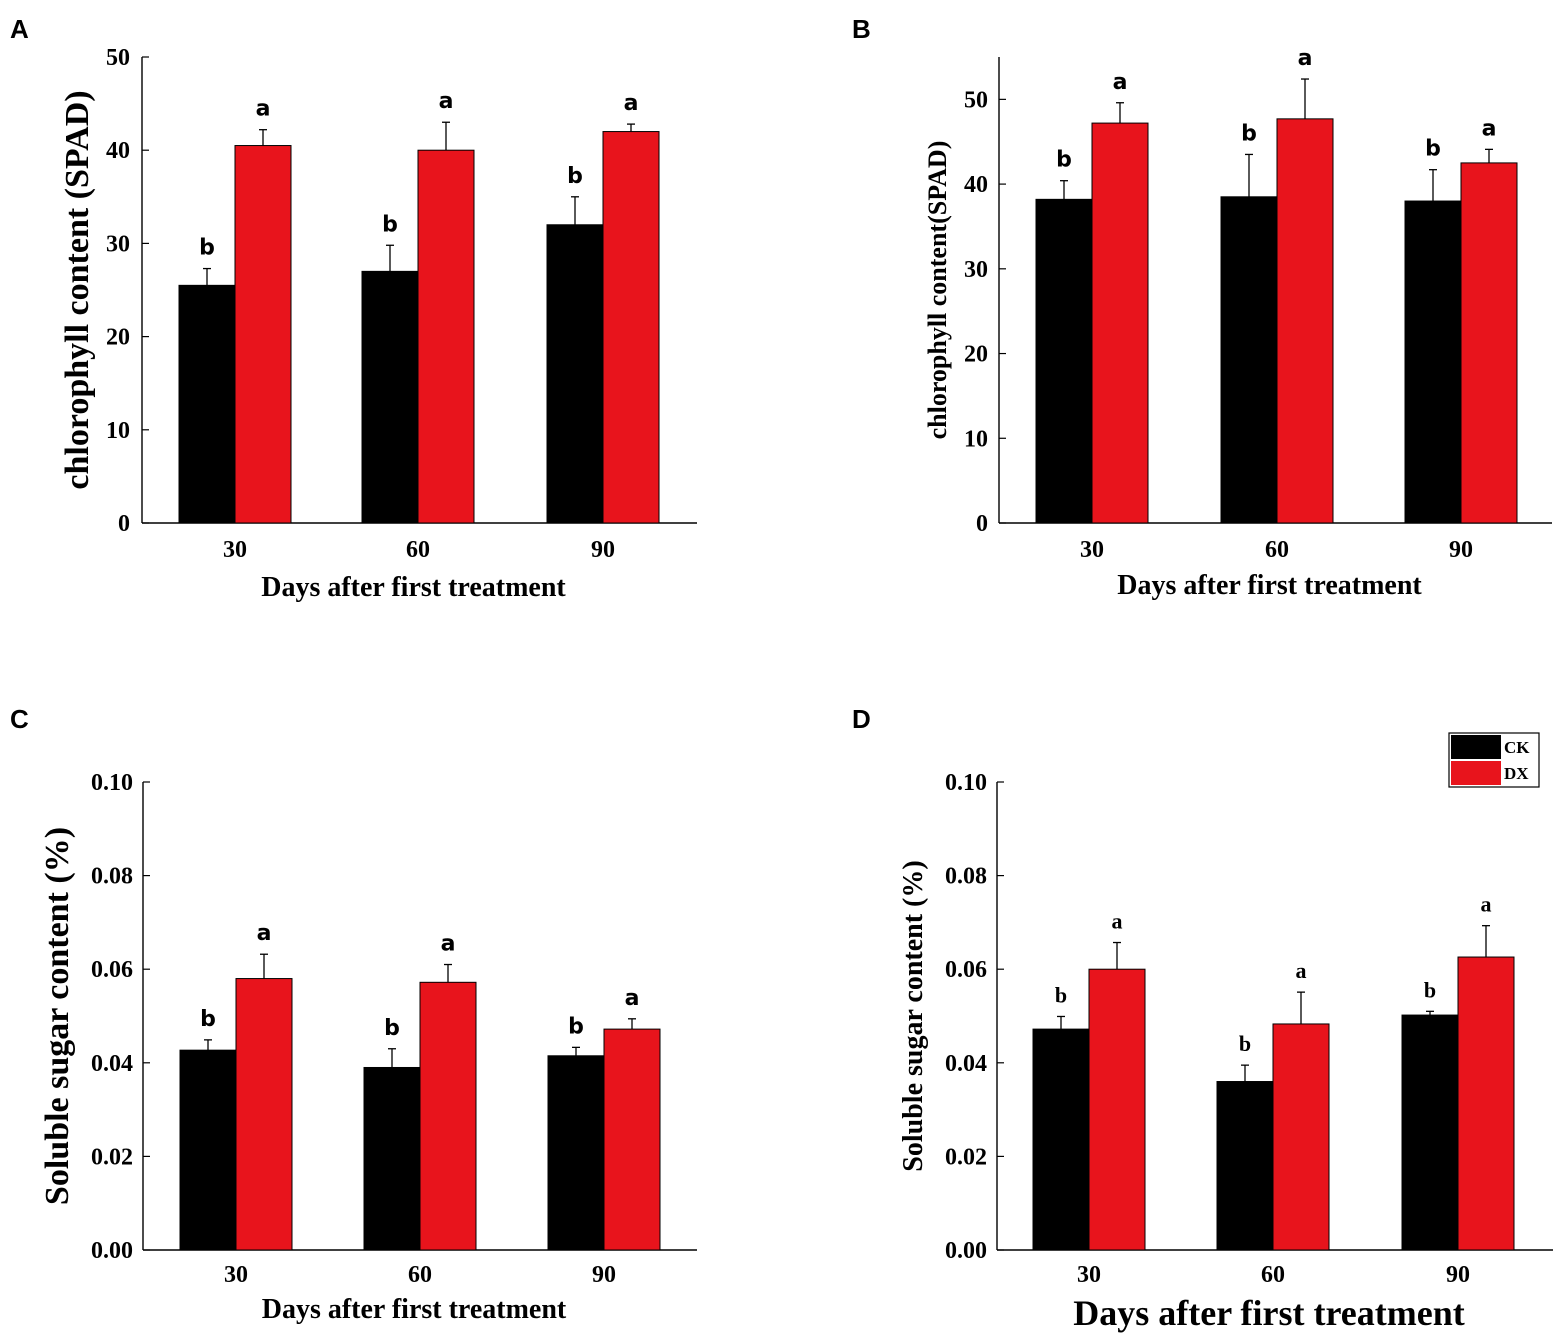 Image resolution: width=1562 pixels, height=1337 pixels. What do you see at coordinates (966, 1064) in the screenshot?
I see `panel-d-ytick-label: 0.04` at bounding box center [966, 1064].